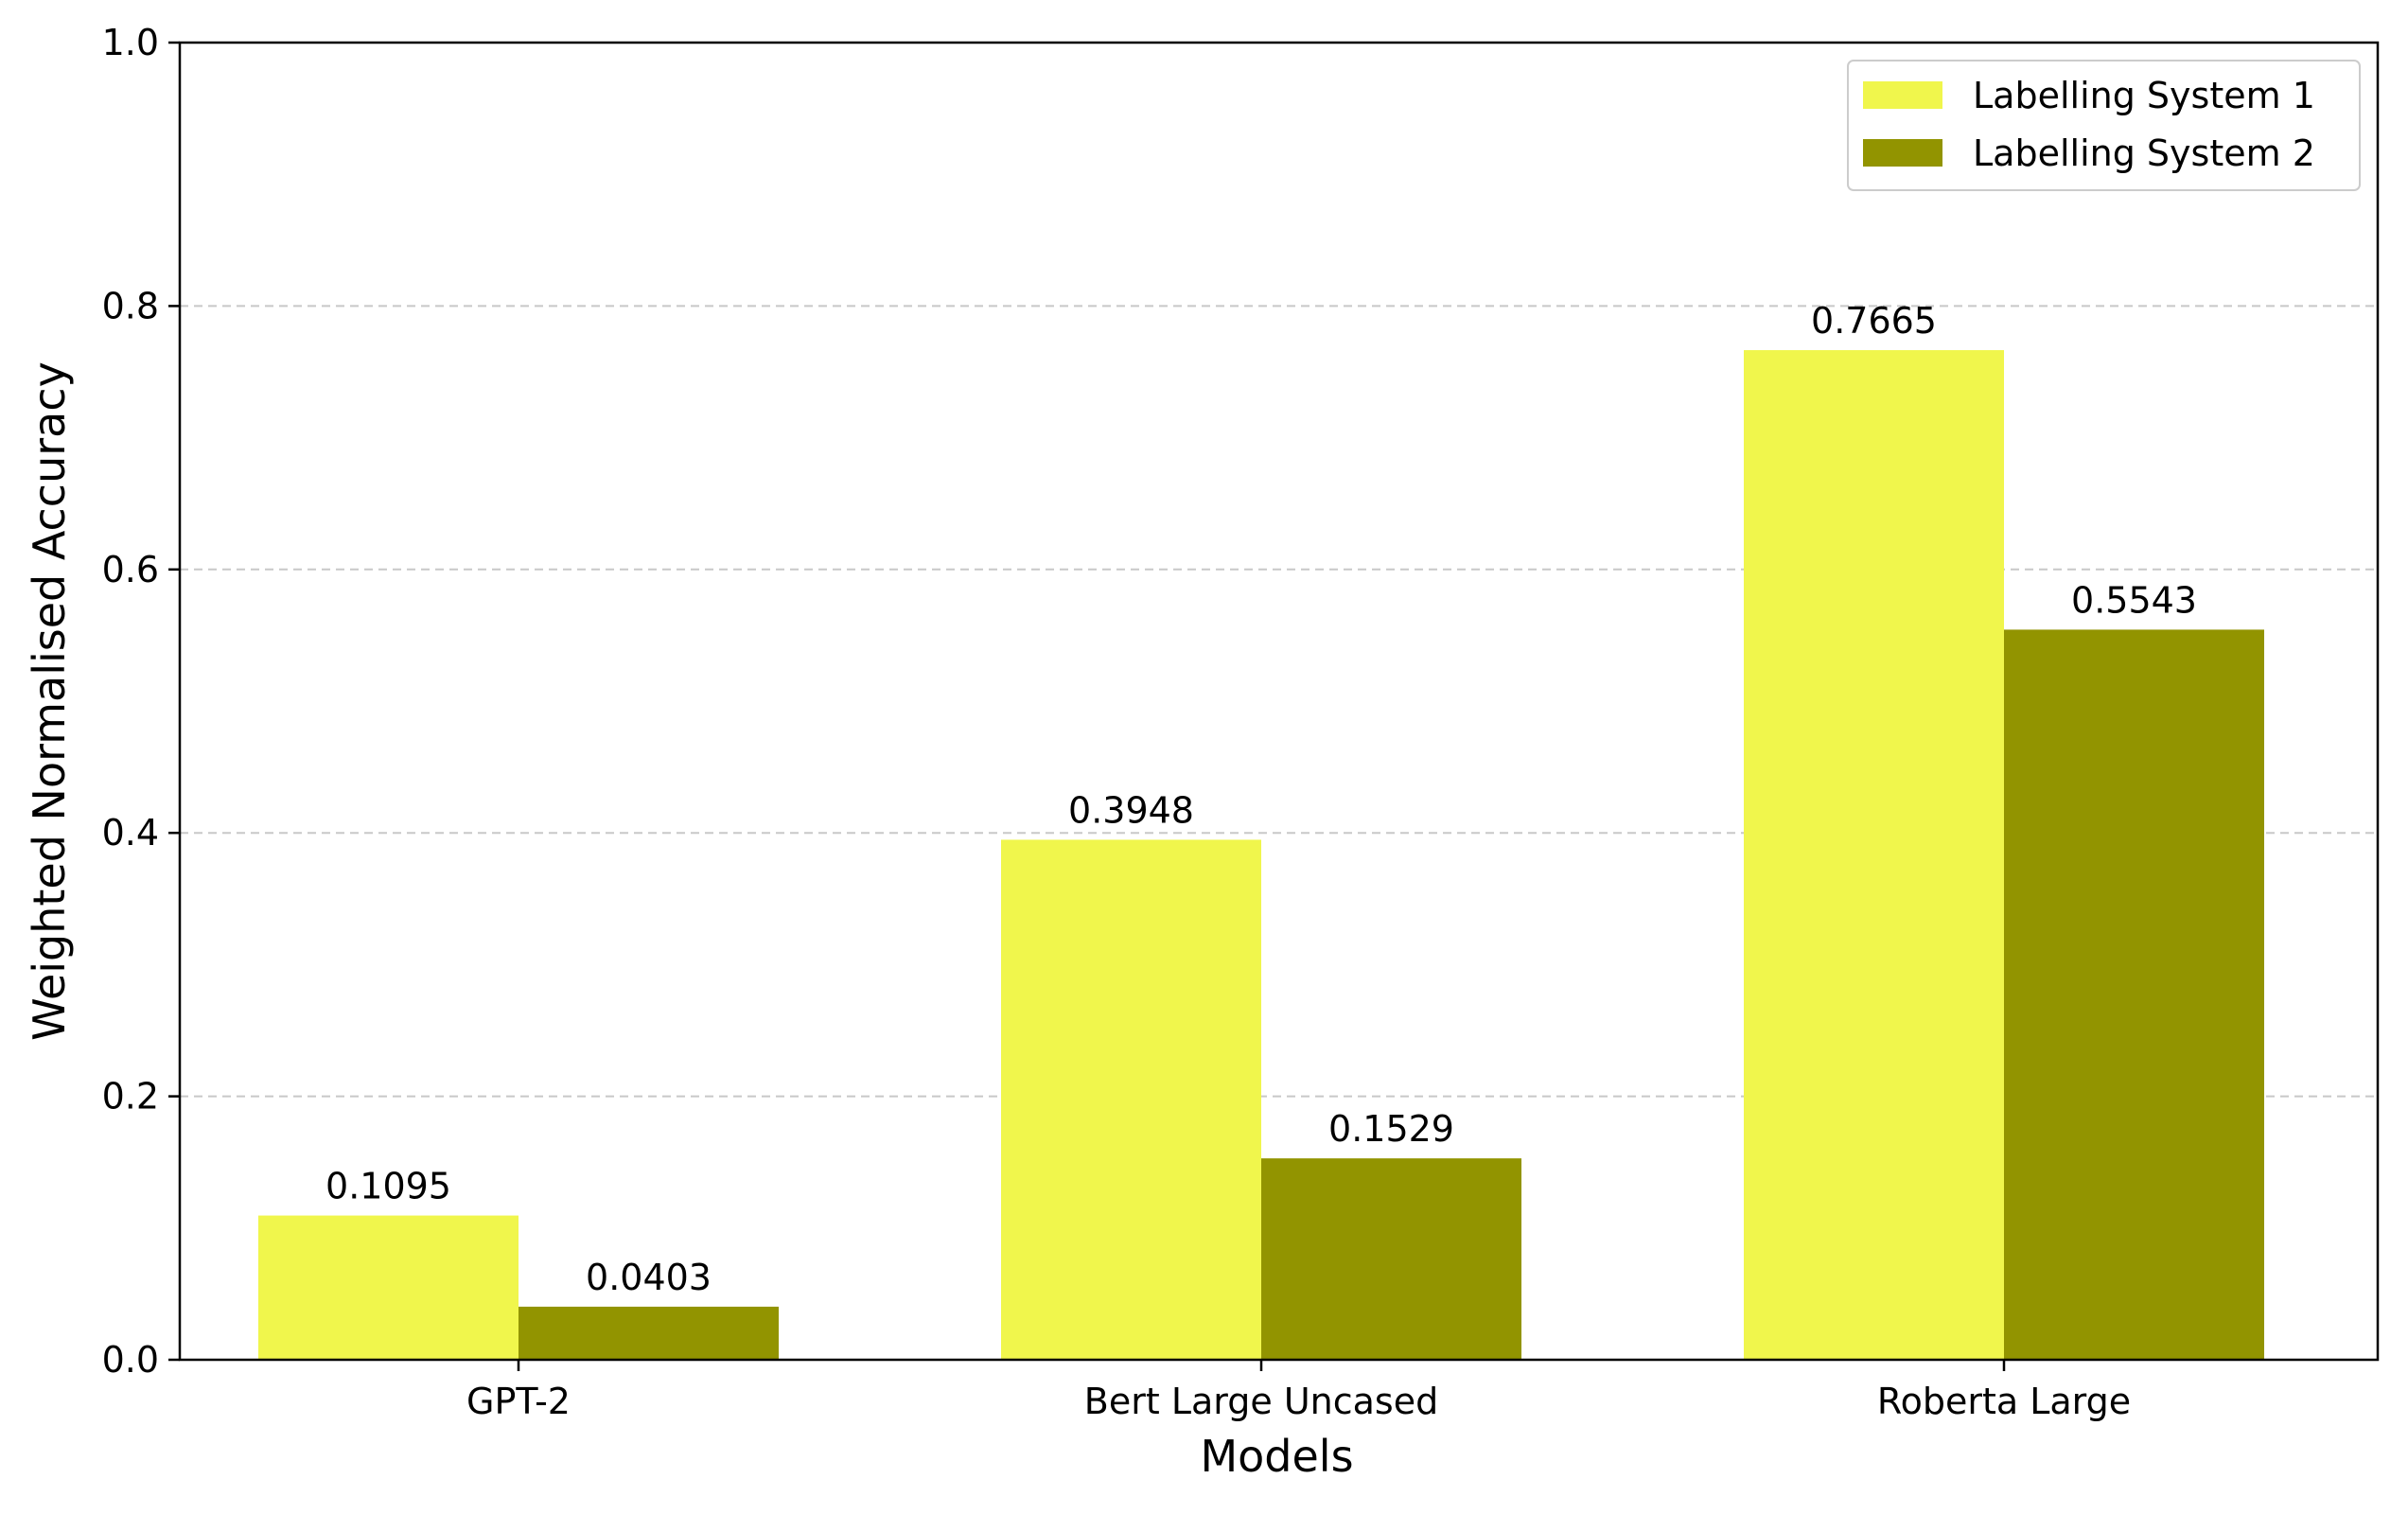  What do you see at coordinates (2144, 95) in the screenshot?
I see `legend-label: Labelling System 1` at bounding box center [2144, 95].